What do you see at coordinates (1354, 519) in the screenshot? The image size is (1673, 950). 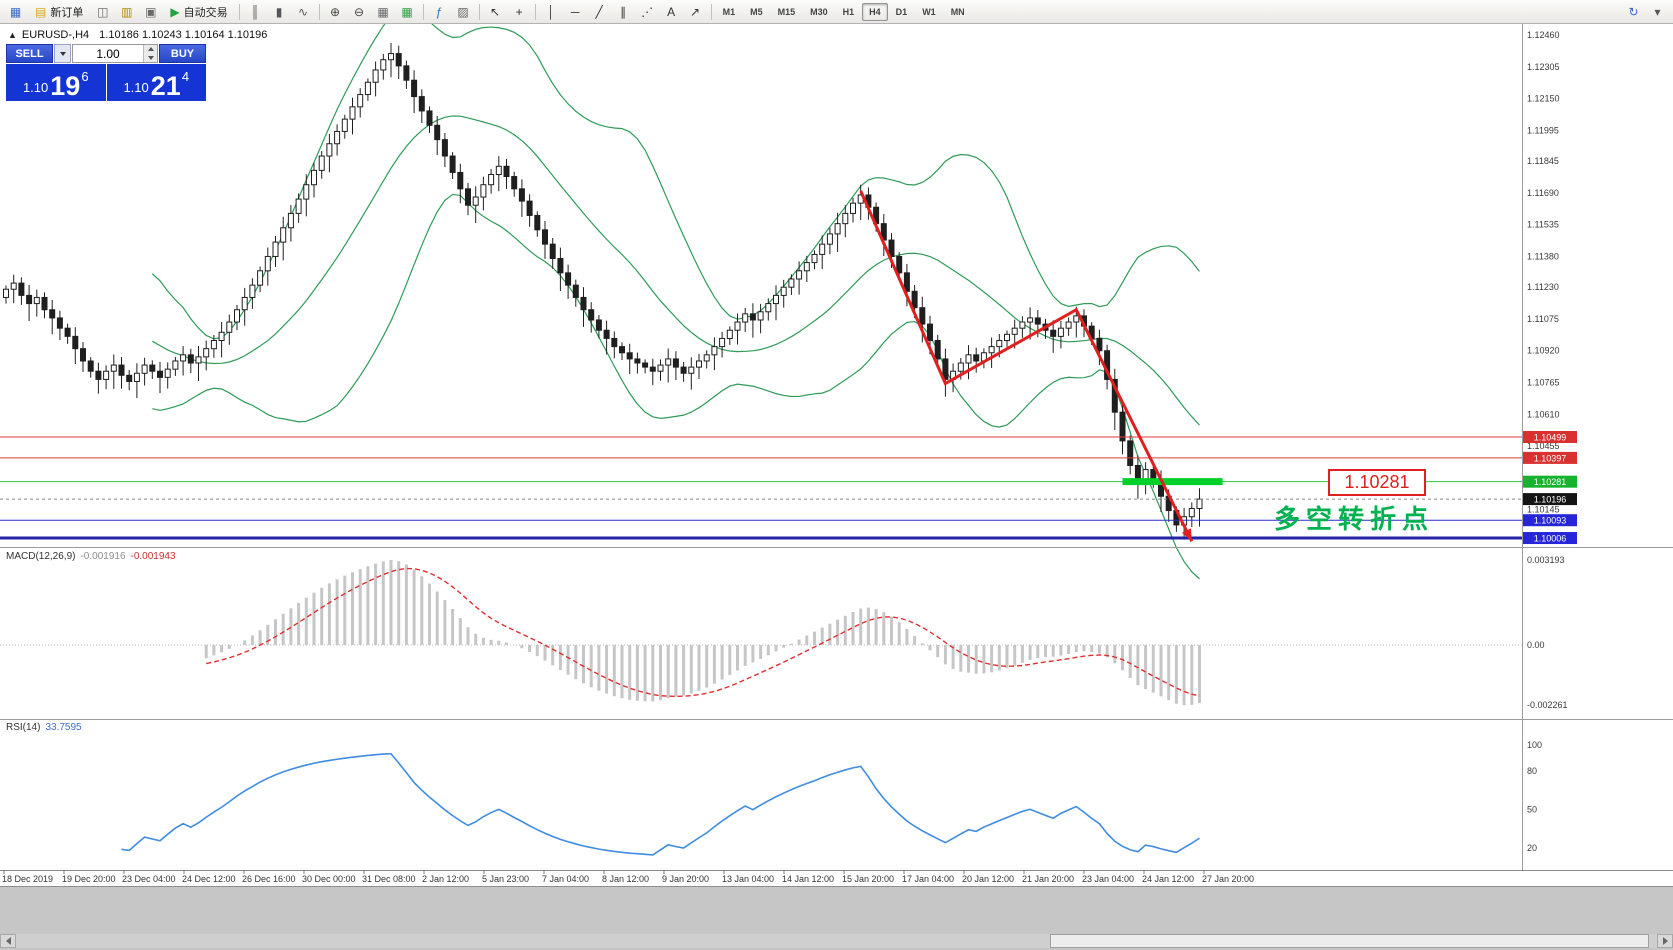 I see `turning-point-annotation: 多空转折点` at bounding box center [1354, 519].